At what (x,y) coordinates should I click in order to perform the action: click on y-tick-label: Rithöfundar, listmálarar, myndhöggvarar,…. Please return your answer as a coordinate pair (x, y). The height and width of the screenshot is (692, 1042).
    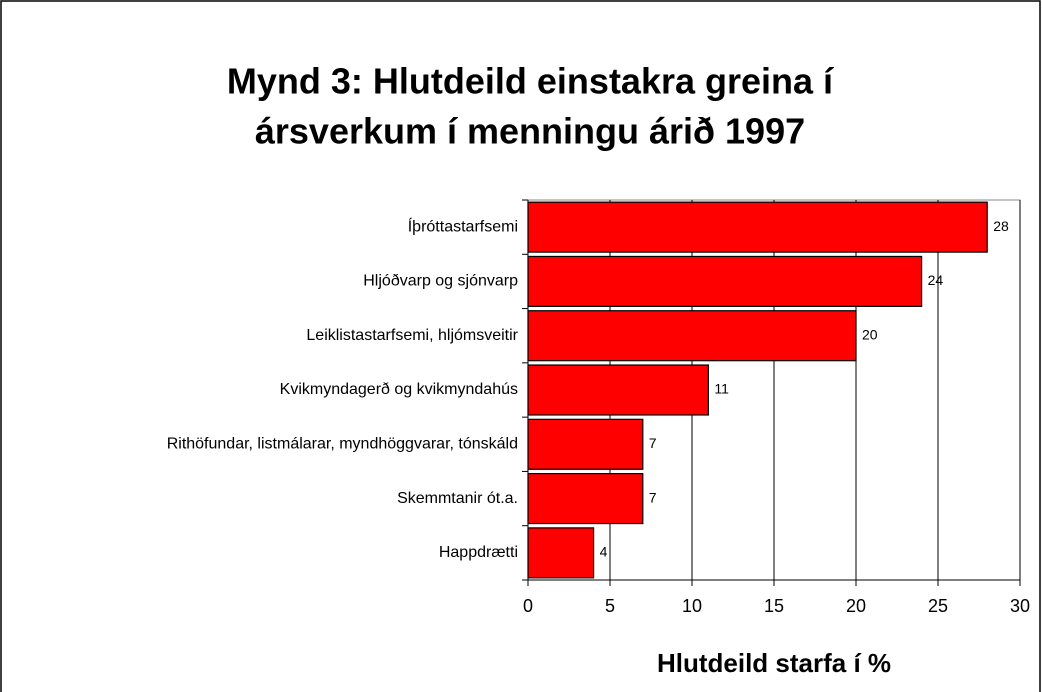
    Looking at the image, I should click on (342, 444).